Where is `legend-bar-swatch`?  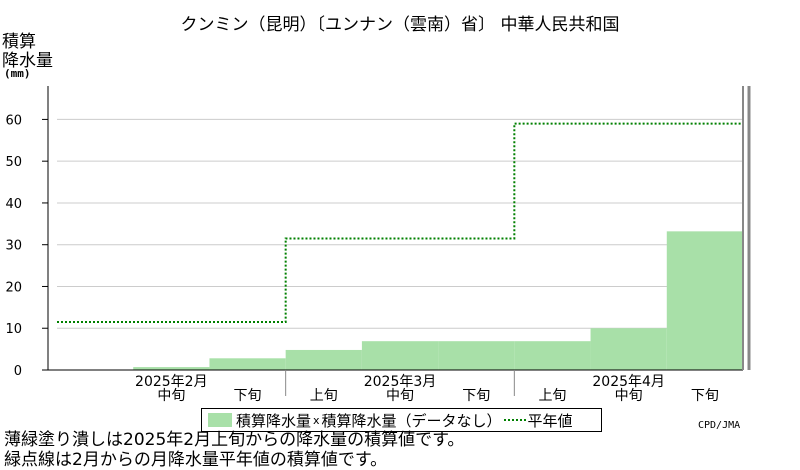
legend-bar-swatch is located at coordinates (220, 420).